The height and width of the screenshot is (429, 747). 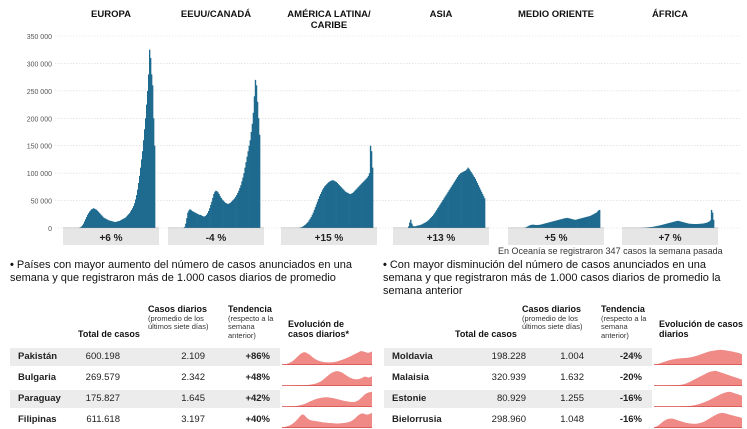 I want to click on change-label: +7 %, so click(x=669, y=238).